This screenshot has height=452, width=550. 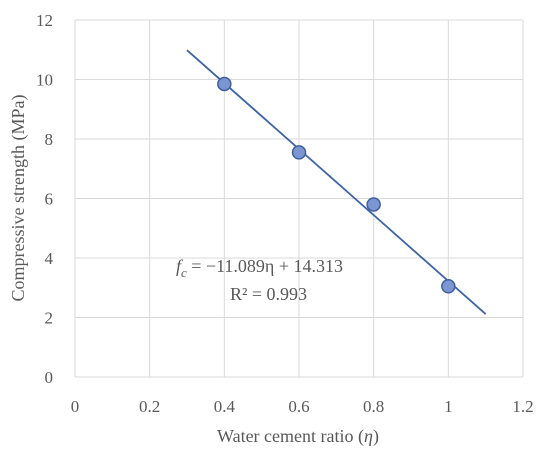 I want to click on x-tick-label: 1.2, so click(x=522, y=406).